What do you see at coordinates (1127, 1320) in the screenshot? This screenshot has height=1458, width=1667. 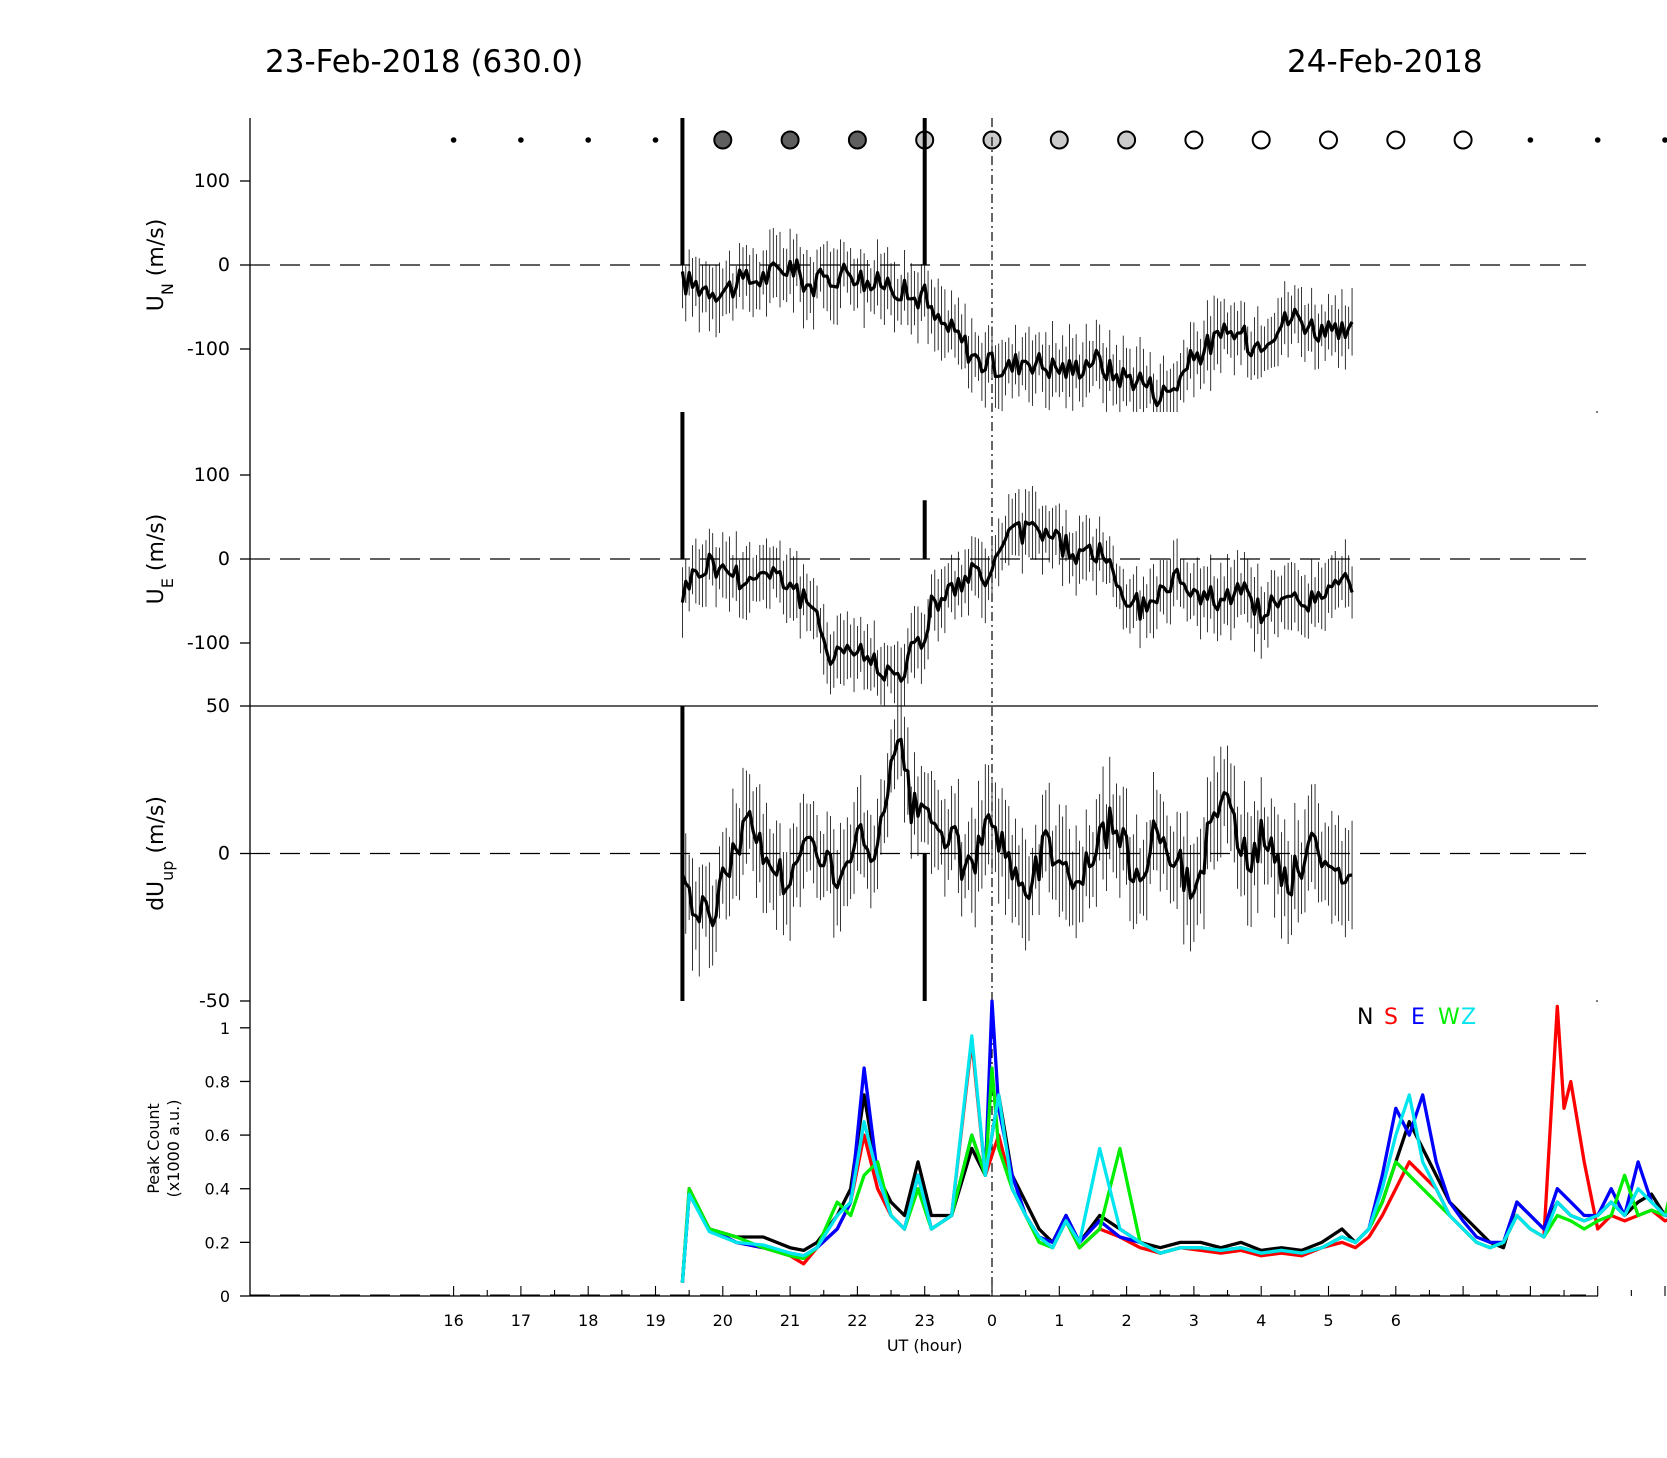 I see `x-tick-label: 2` at bounding box center [1127, 1320].